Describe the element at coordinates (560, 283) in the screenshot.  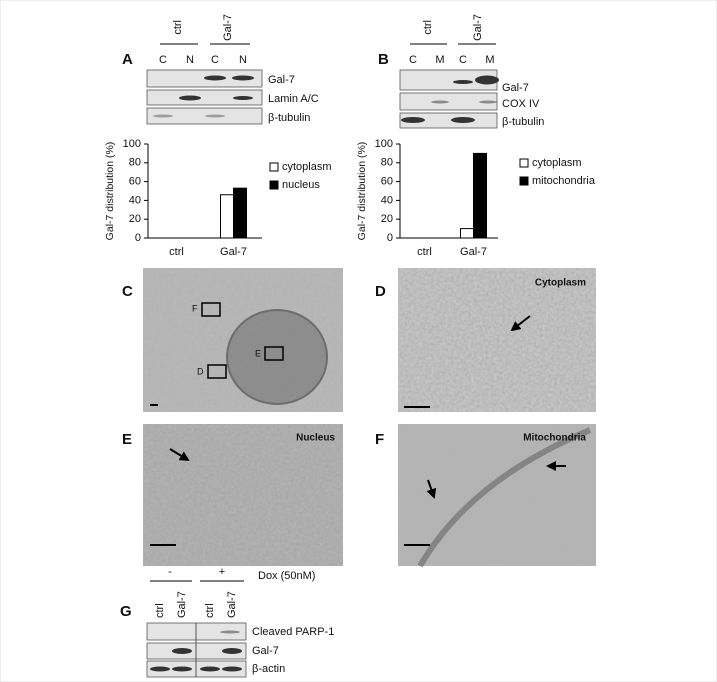
I see `micrograph-title: Cytoplasm` at that location.